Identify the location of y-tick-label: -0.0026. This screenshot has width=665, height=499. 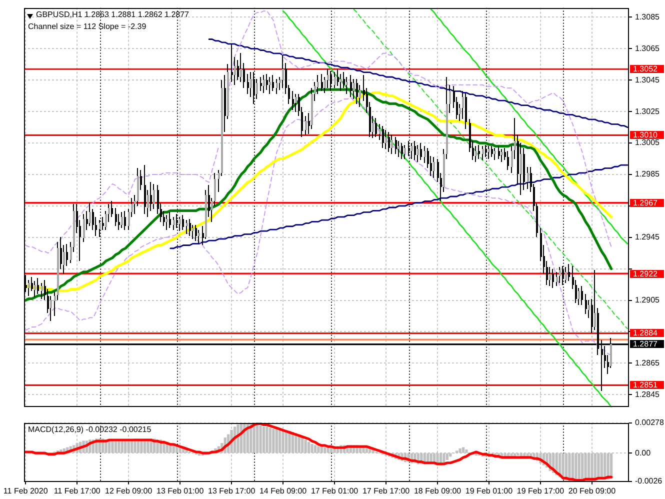
(649, 481).